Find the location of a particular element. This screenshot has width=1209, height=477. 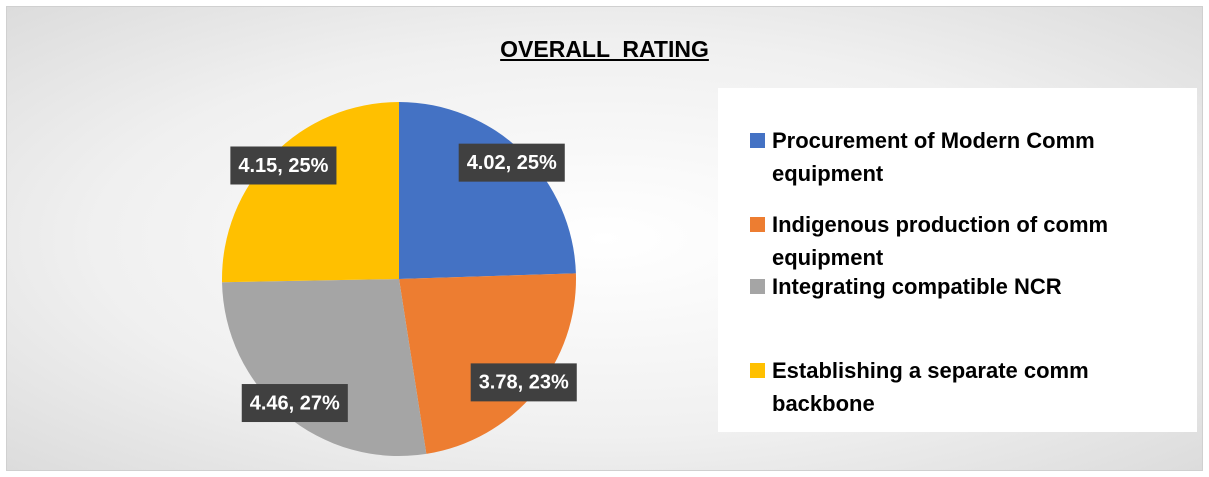

legend-item: Establishing a separate comm backbone is located at coordinates (971, 387).